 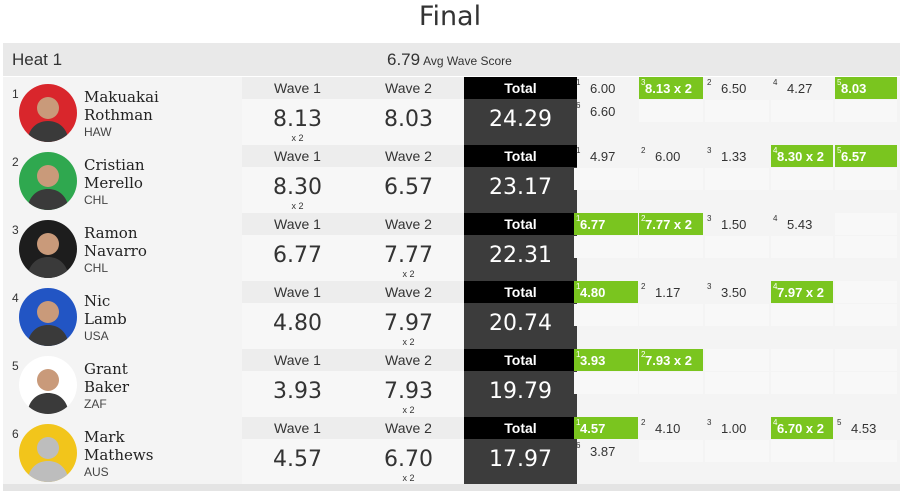 I want to click on athlete-country: HAW, so click(x=98, y=132).